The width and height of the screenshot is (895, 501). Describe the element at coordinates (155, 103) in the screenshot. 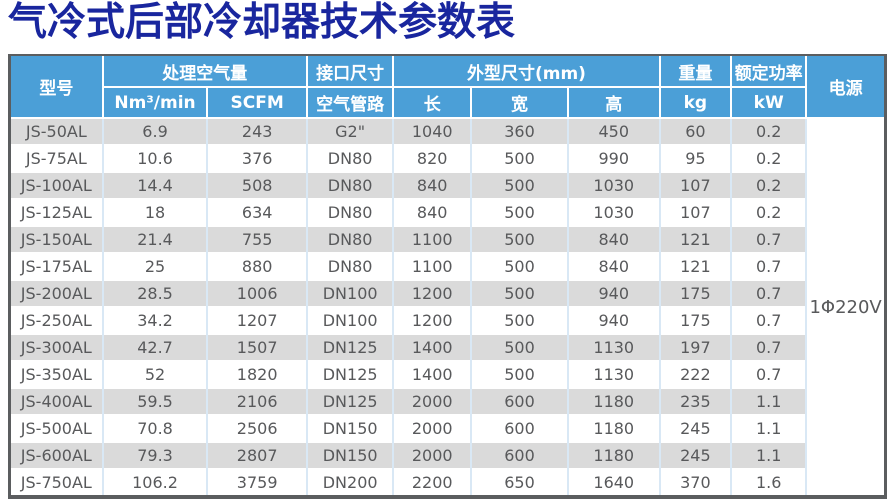

I see `col-subheader-nm3min: Nm³/min` at that location.